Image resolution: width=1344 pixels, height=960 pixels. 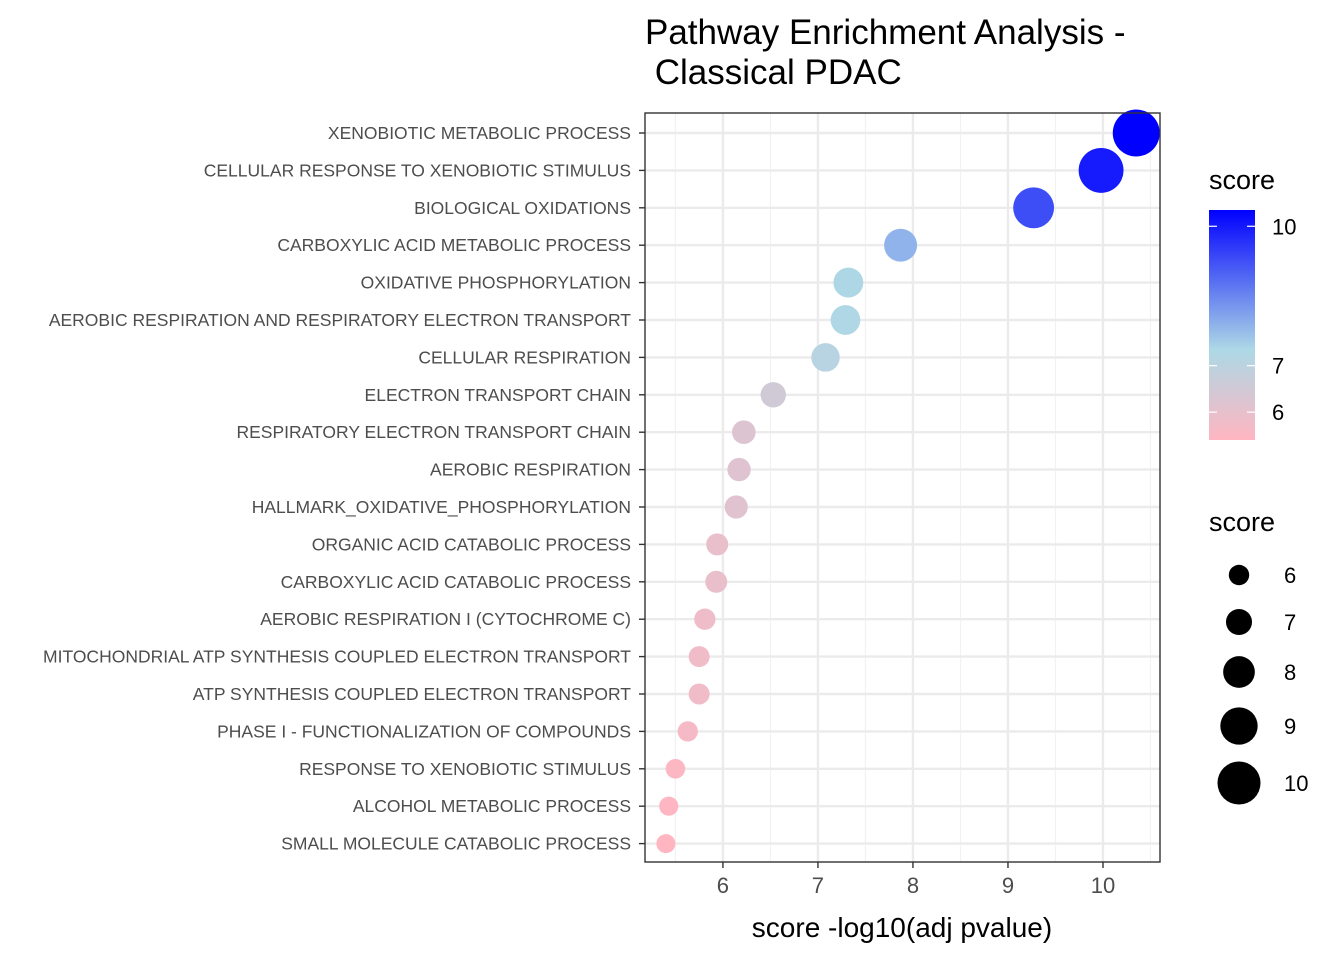 I want to click on y-tick-label: XENOBIOTIC METABOLIC PROCESS, so click(x=479, y=133).